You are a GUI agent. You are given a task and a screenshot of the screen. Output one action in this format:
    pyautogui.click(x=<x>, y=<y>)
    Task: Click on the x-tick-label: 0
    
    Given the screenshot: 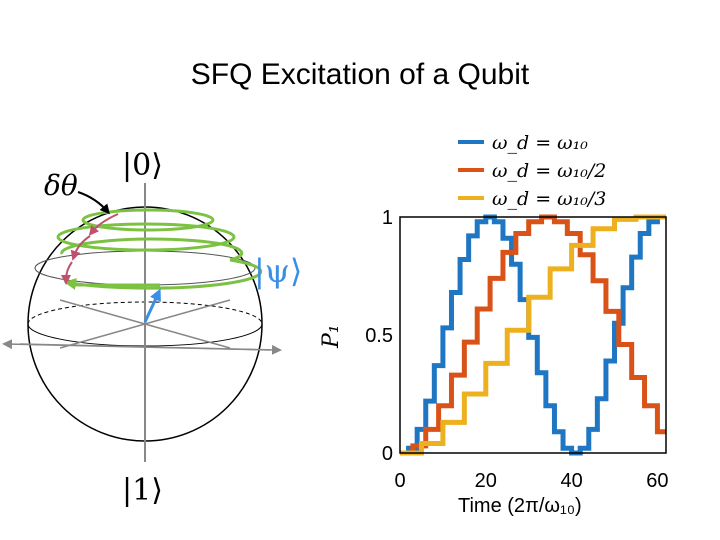 What is the action you would take?
    pyautogui.click(x=399, y=481)
    